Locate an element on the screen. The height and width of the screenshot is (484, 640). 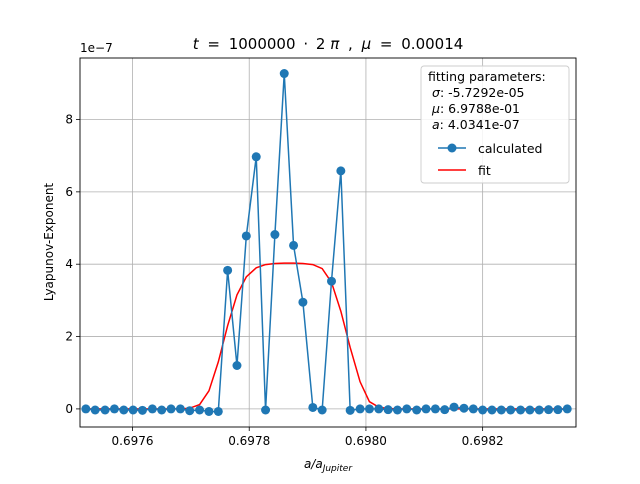
x-tick-label: 0.6976 is located at coordinates (133, 441).